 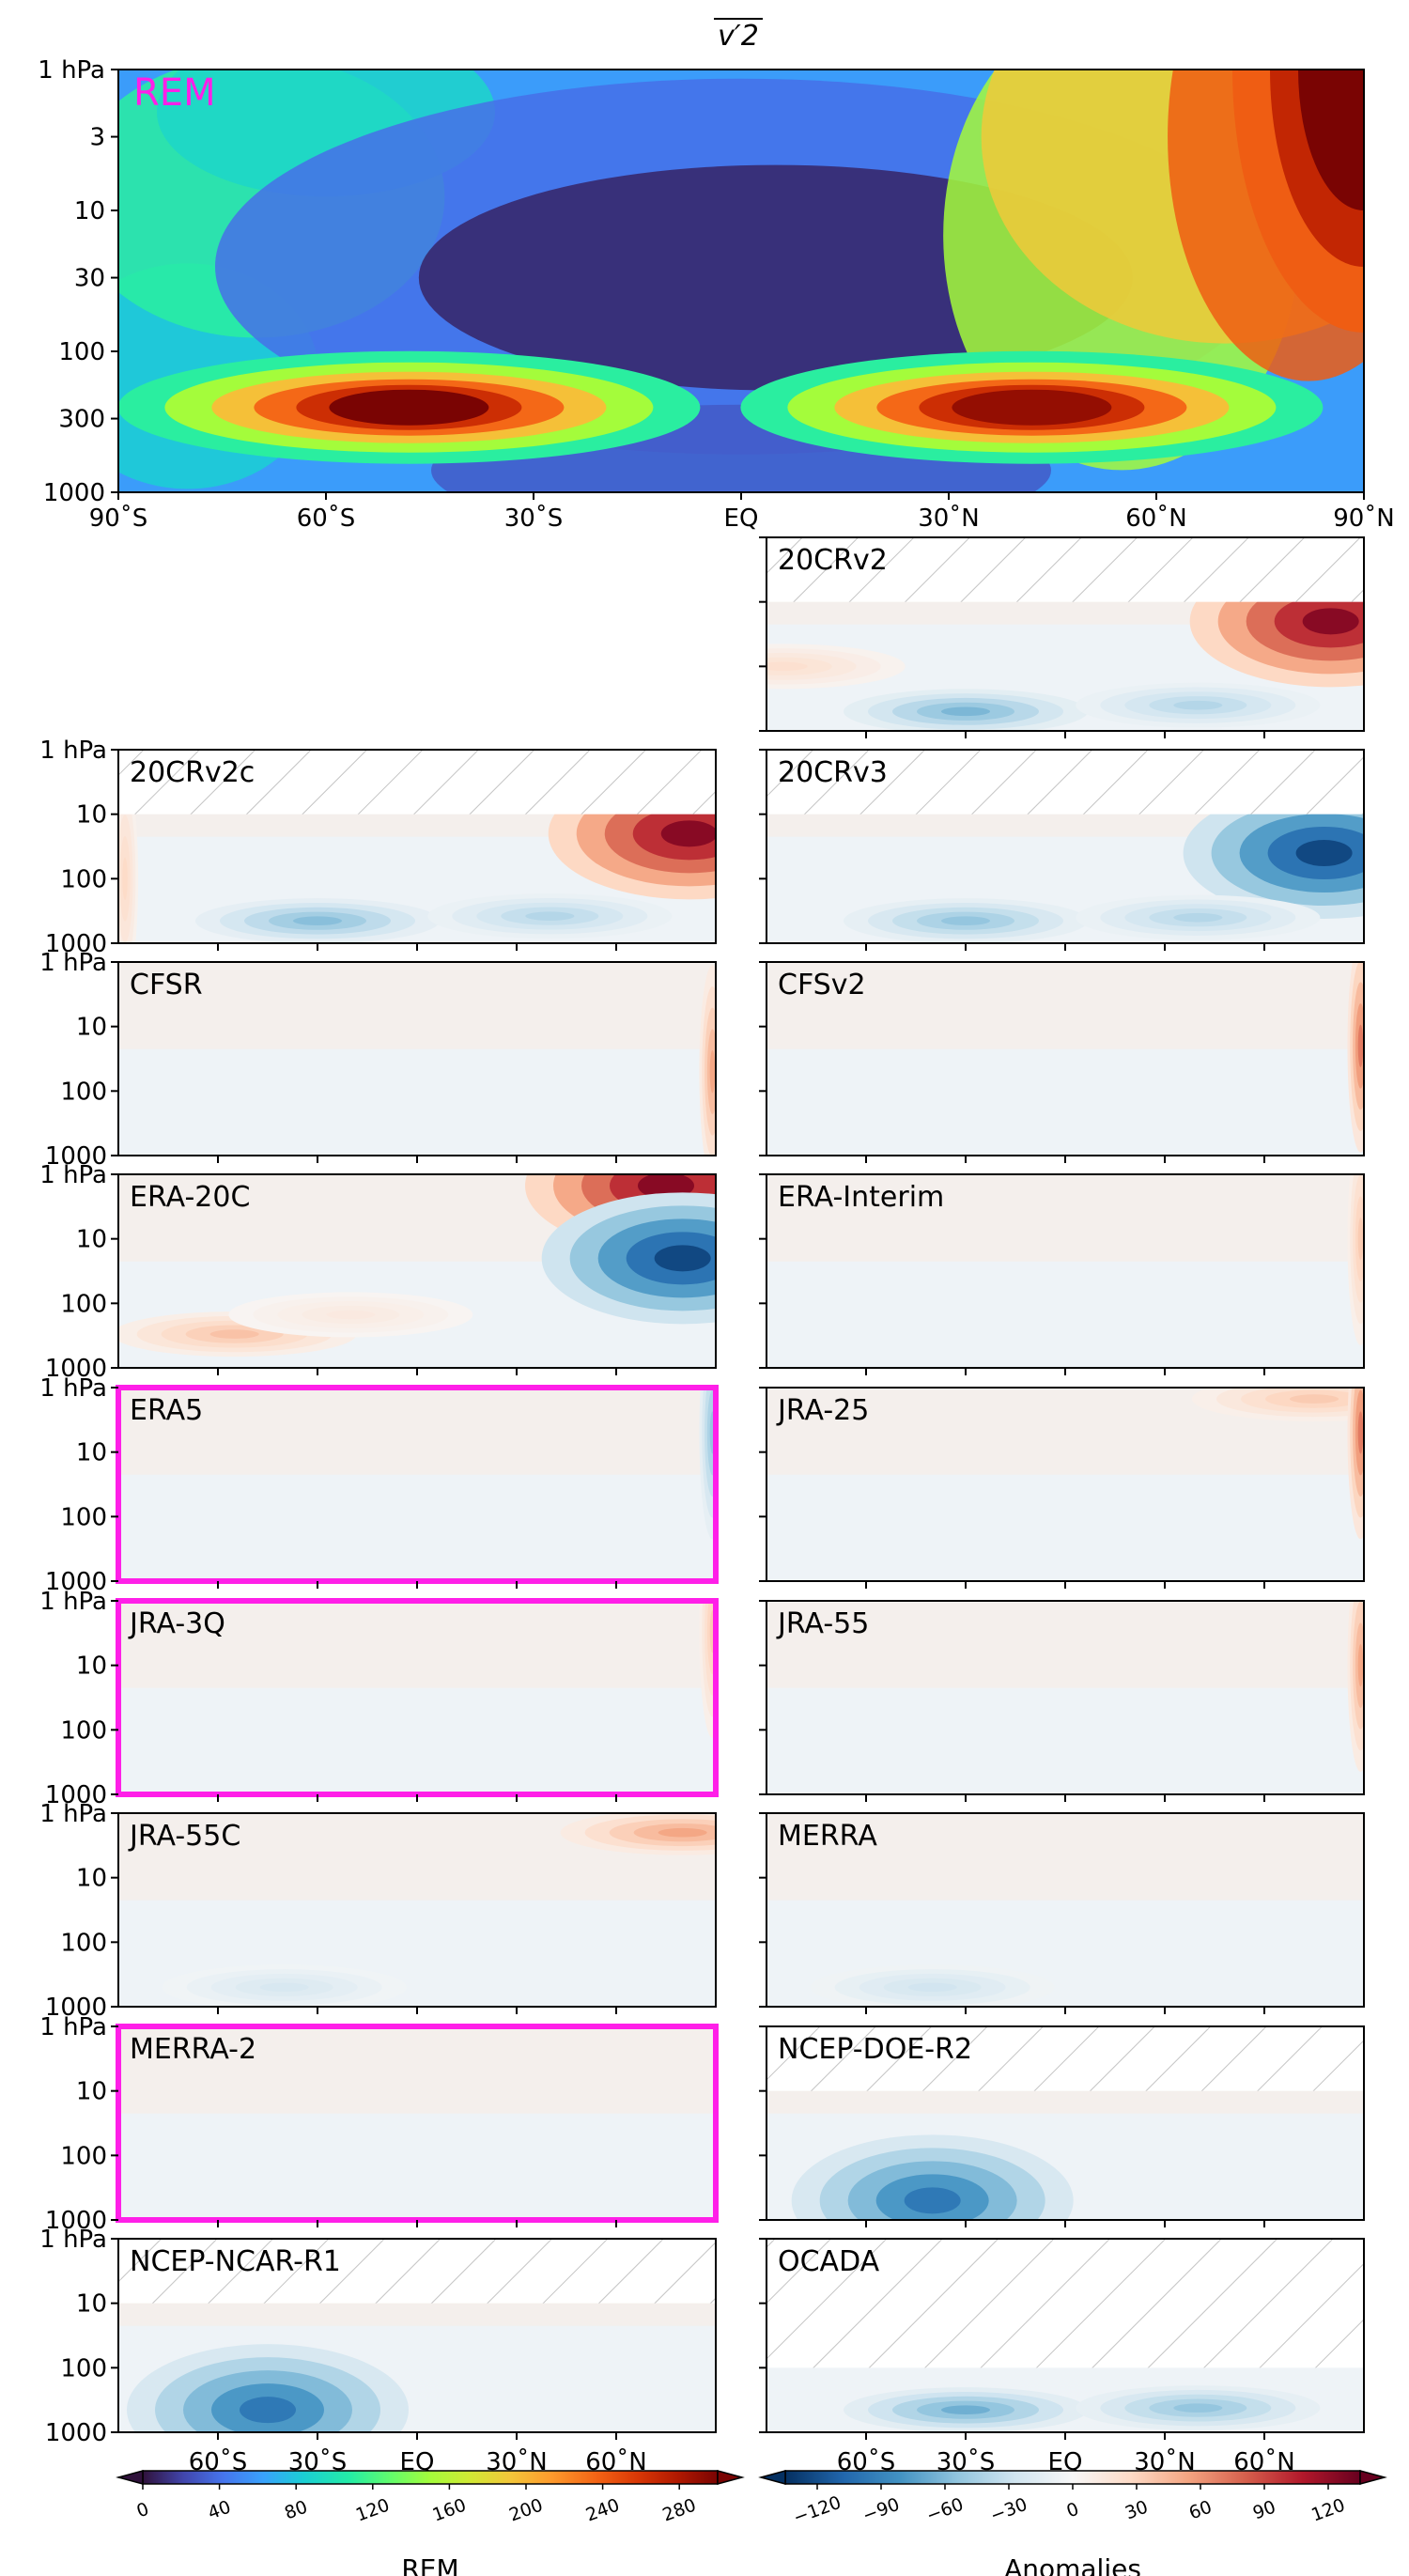 I want to click on panel-label: JRA-55, so click(x=822, y=1623).